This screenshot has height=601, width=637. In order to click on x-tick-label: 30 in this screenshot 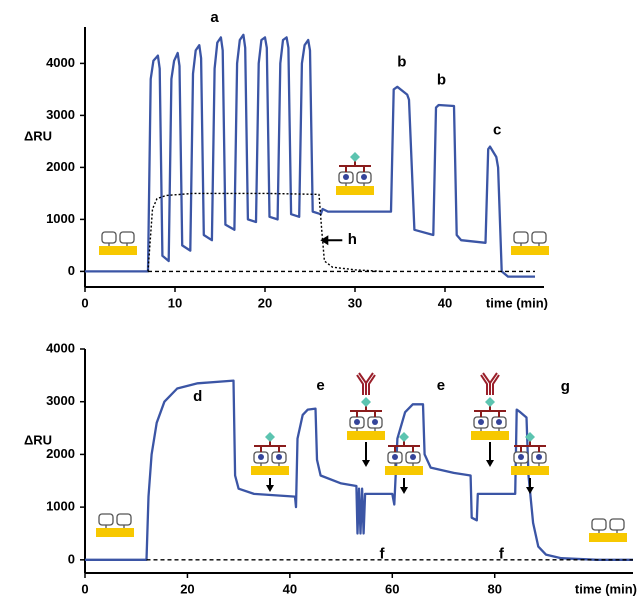, I will do `click(355, 302)`.